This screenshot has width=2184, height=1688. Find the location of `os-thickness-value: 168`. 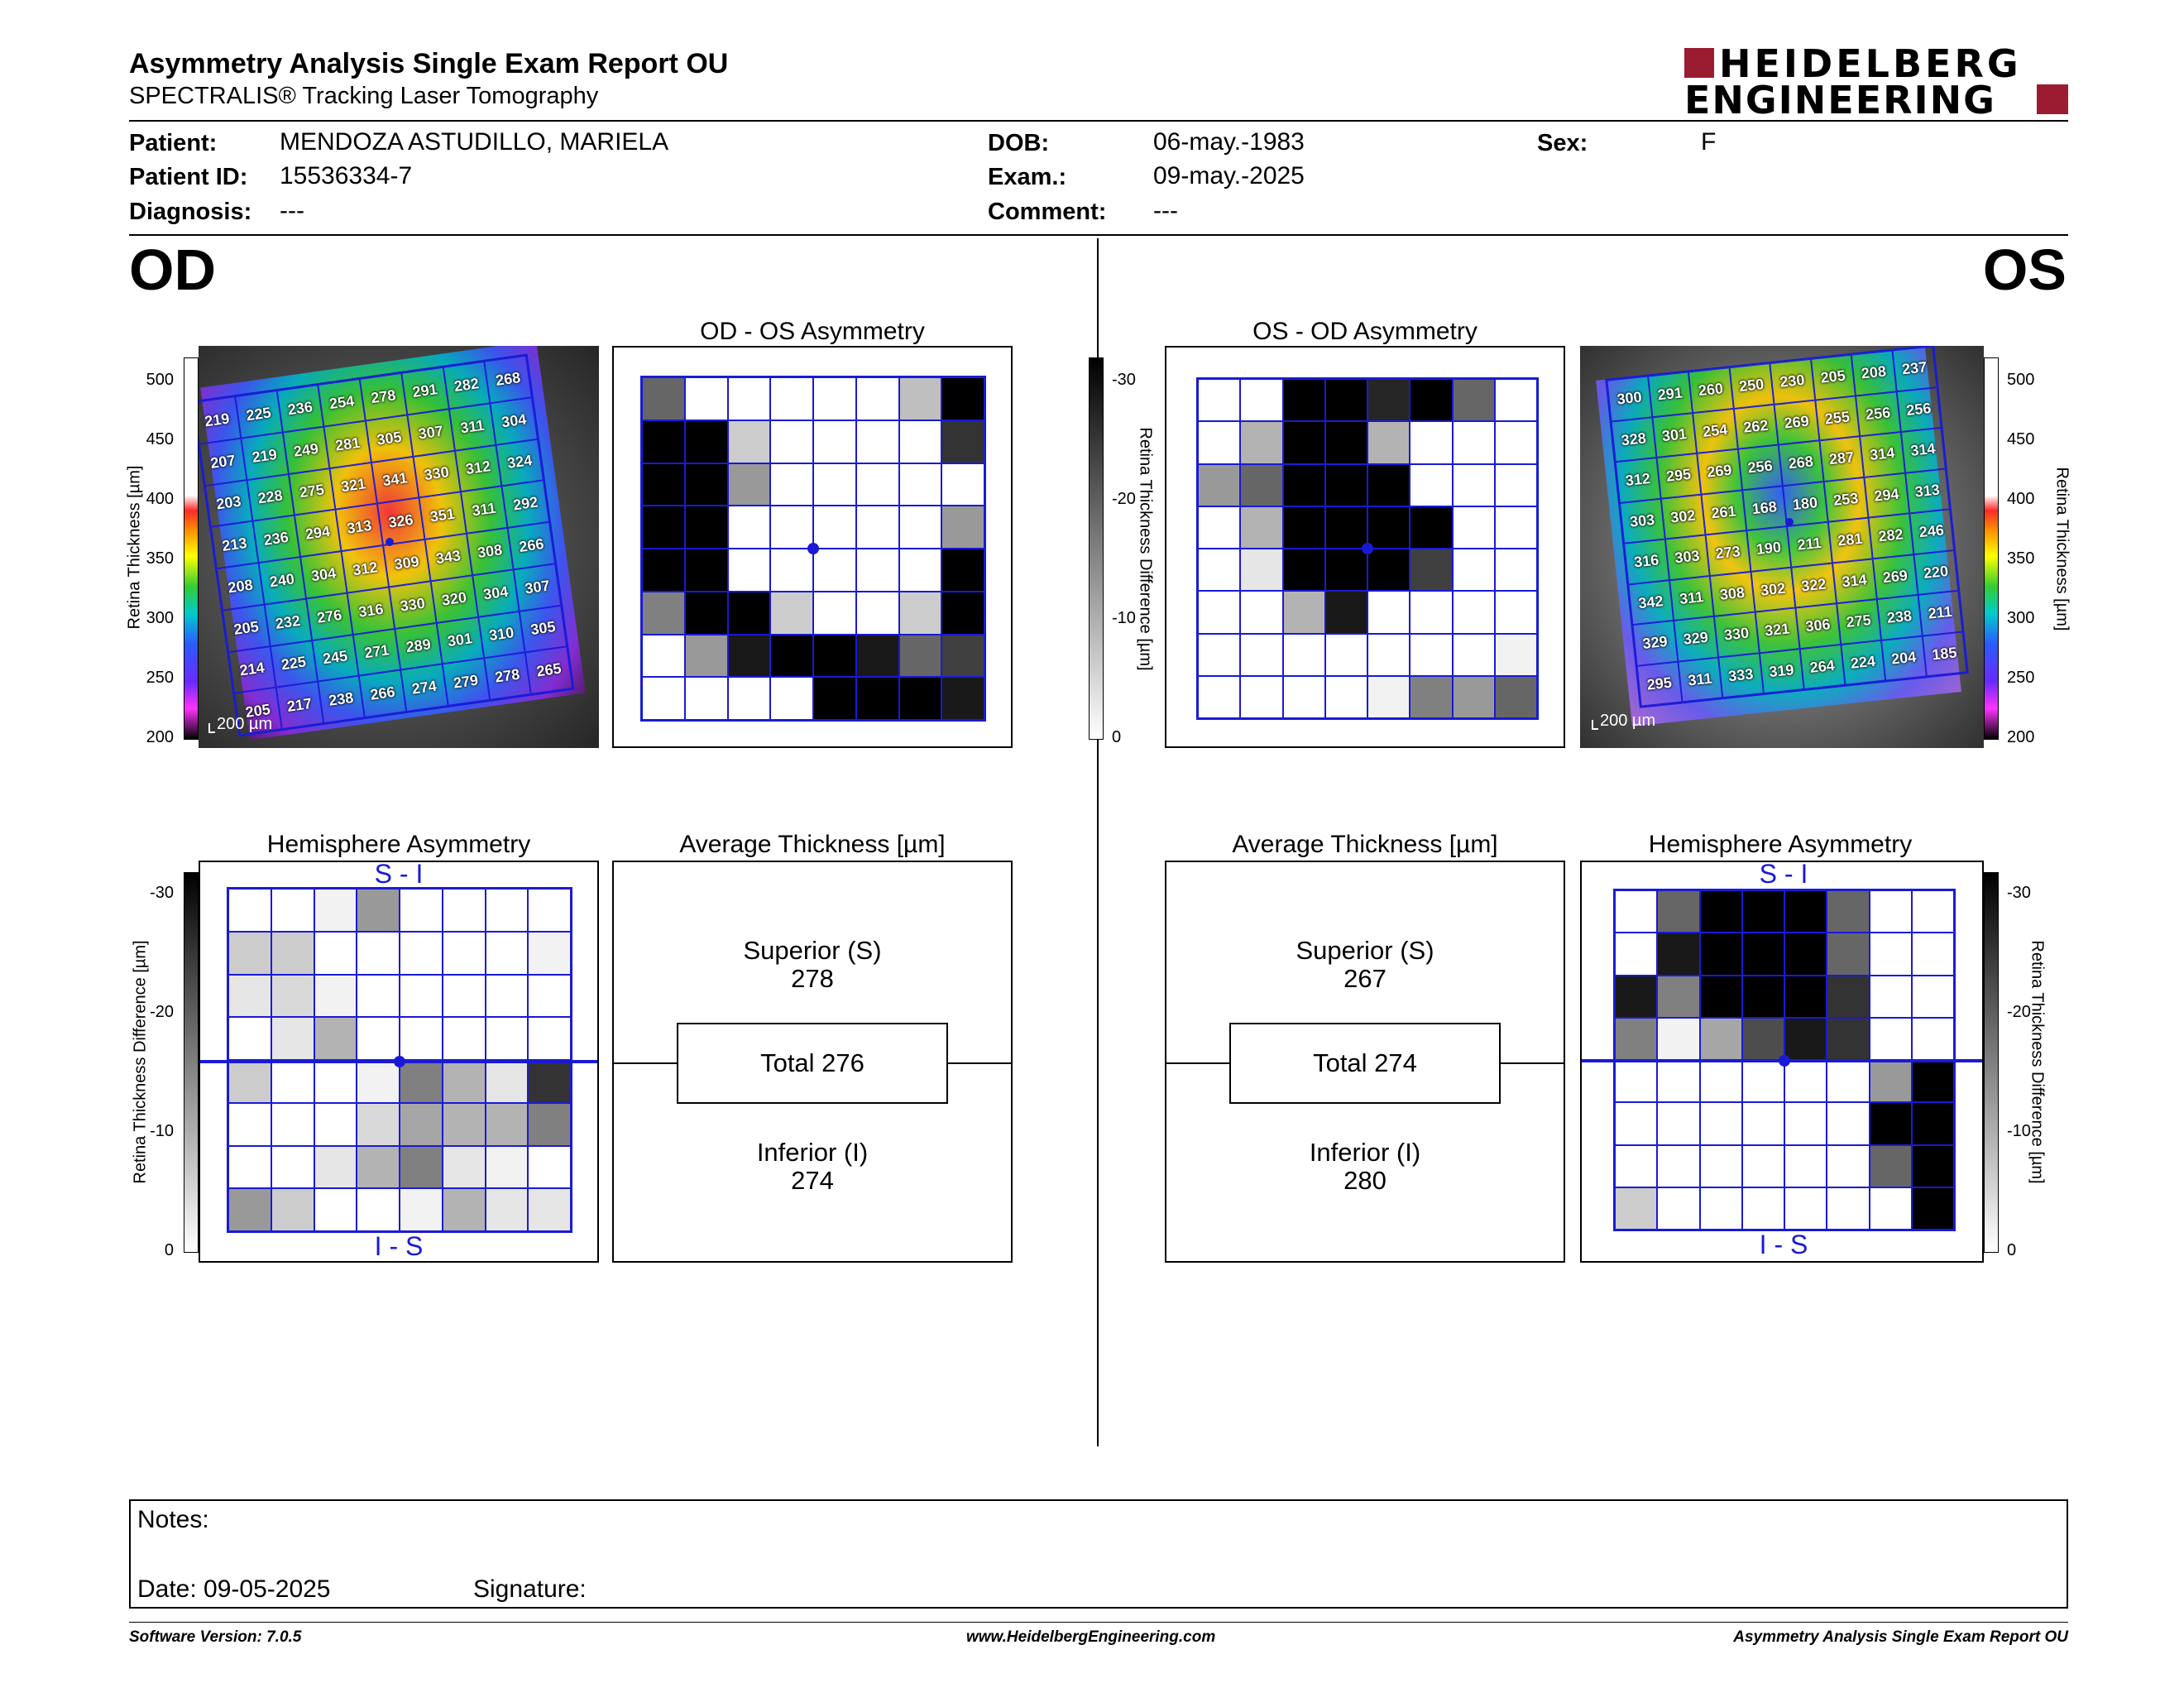

os-thickness-value: 168 is located at coordinates (1764, 508).